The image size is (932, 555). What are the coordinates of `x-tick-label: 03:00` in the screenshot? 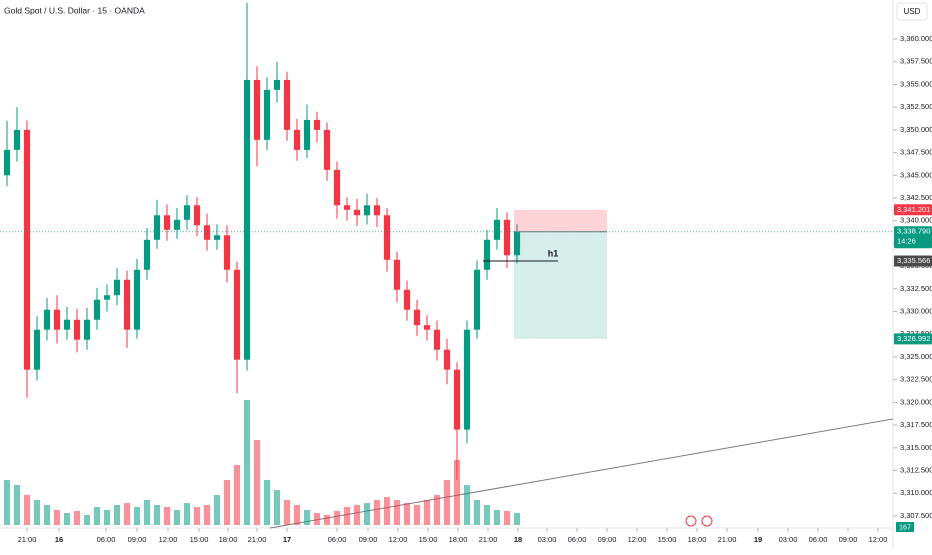 It's located at (788, 539).